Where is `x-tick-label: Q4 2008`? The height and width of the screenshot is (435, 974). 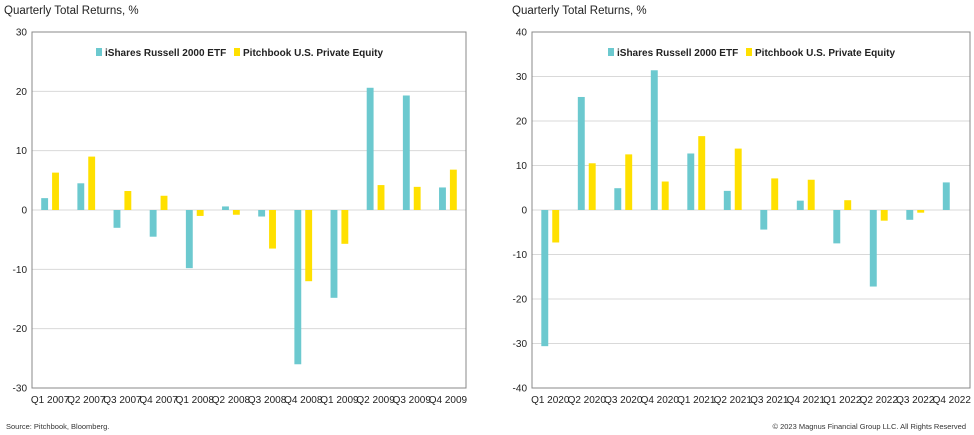 x-tick-label: Q4 2008 is located at coordinates (303, 400).